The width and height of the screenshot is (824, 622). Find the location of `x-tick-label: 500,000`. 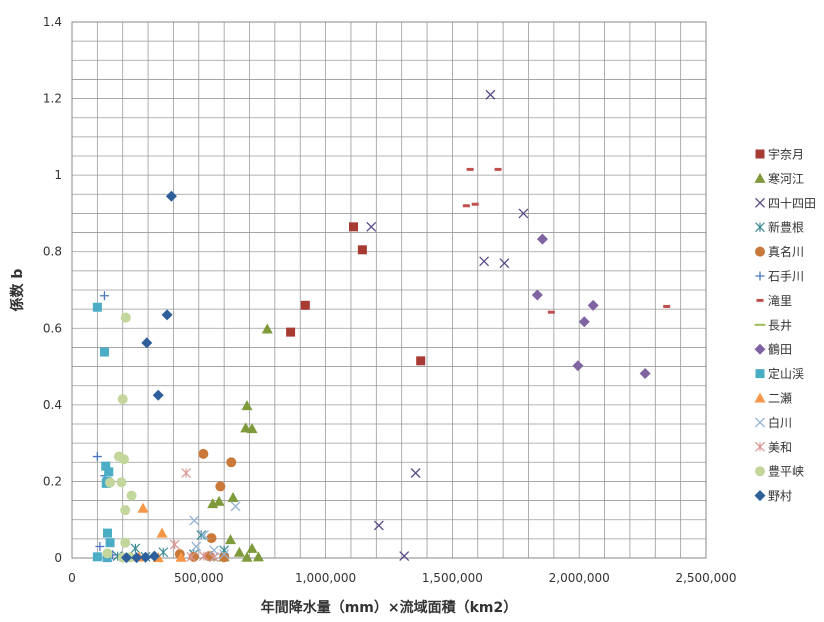

x-tick-label: 500,000 is located at coordinates (199, 578).